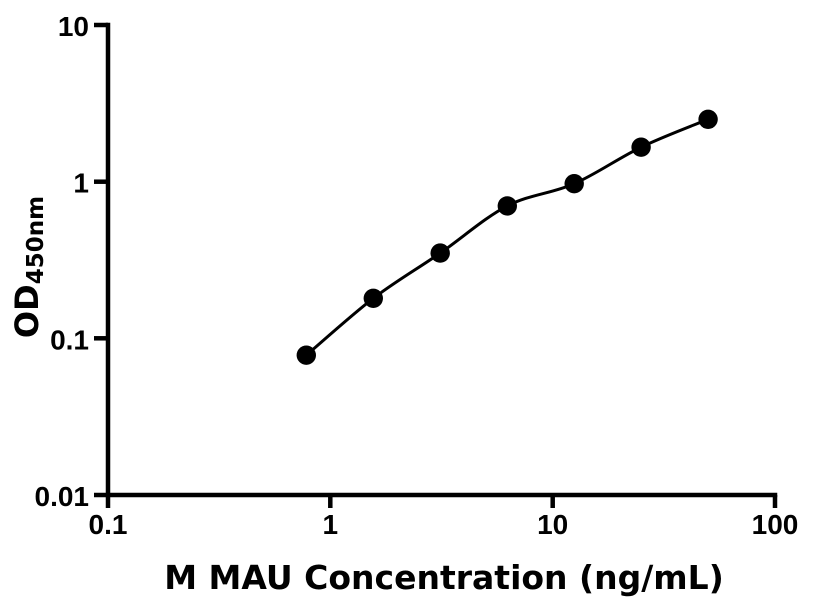 The height and width of the screenshot is (612, 816). I want to click on y-axis-title-subscript: 450nm, so click(36, 240).